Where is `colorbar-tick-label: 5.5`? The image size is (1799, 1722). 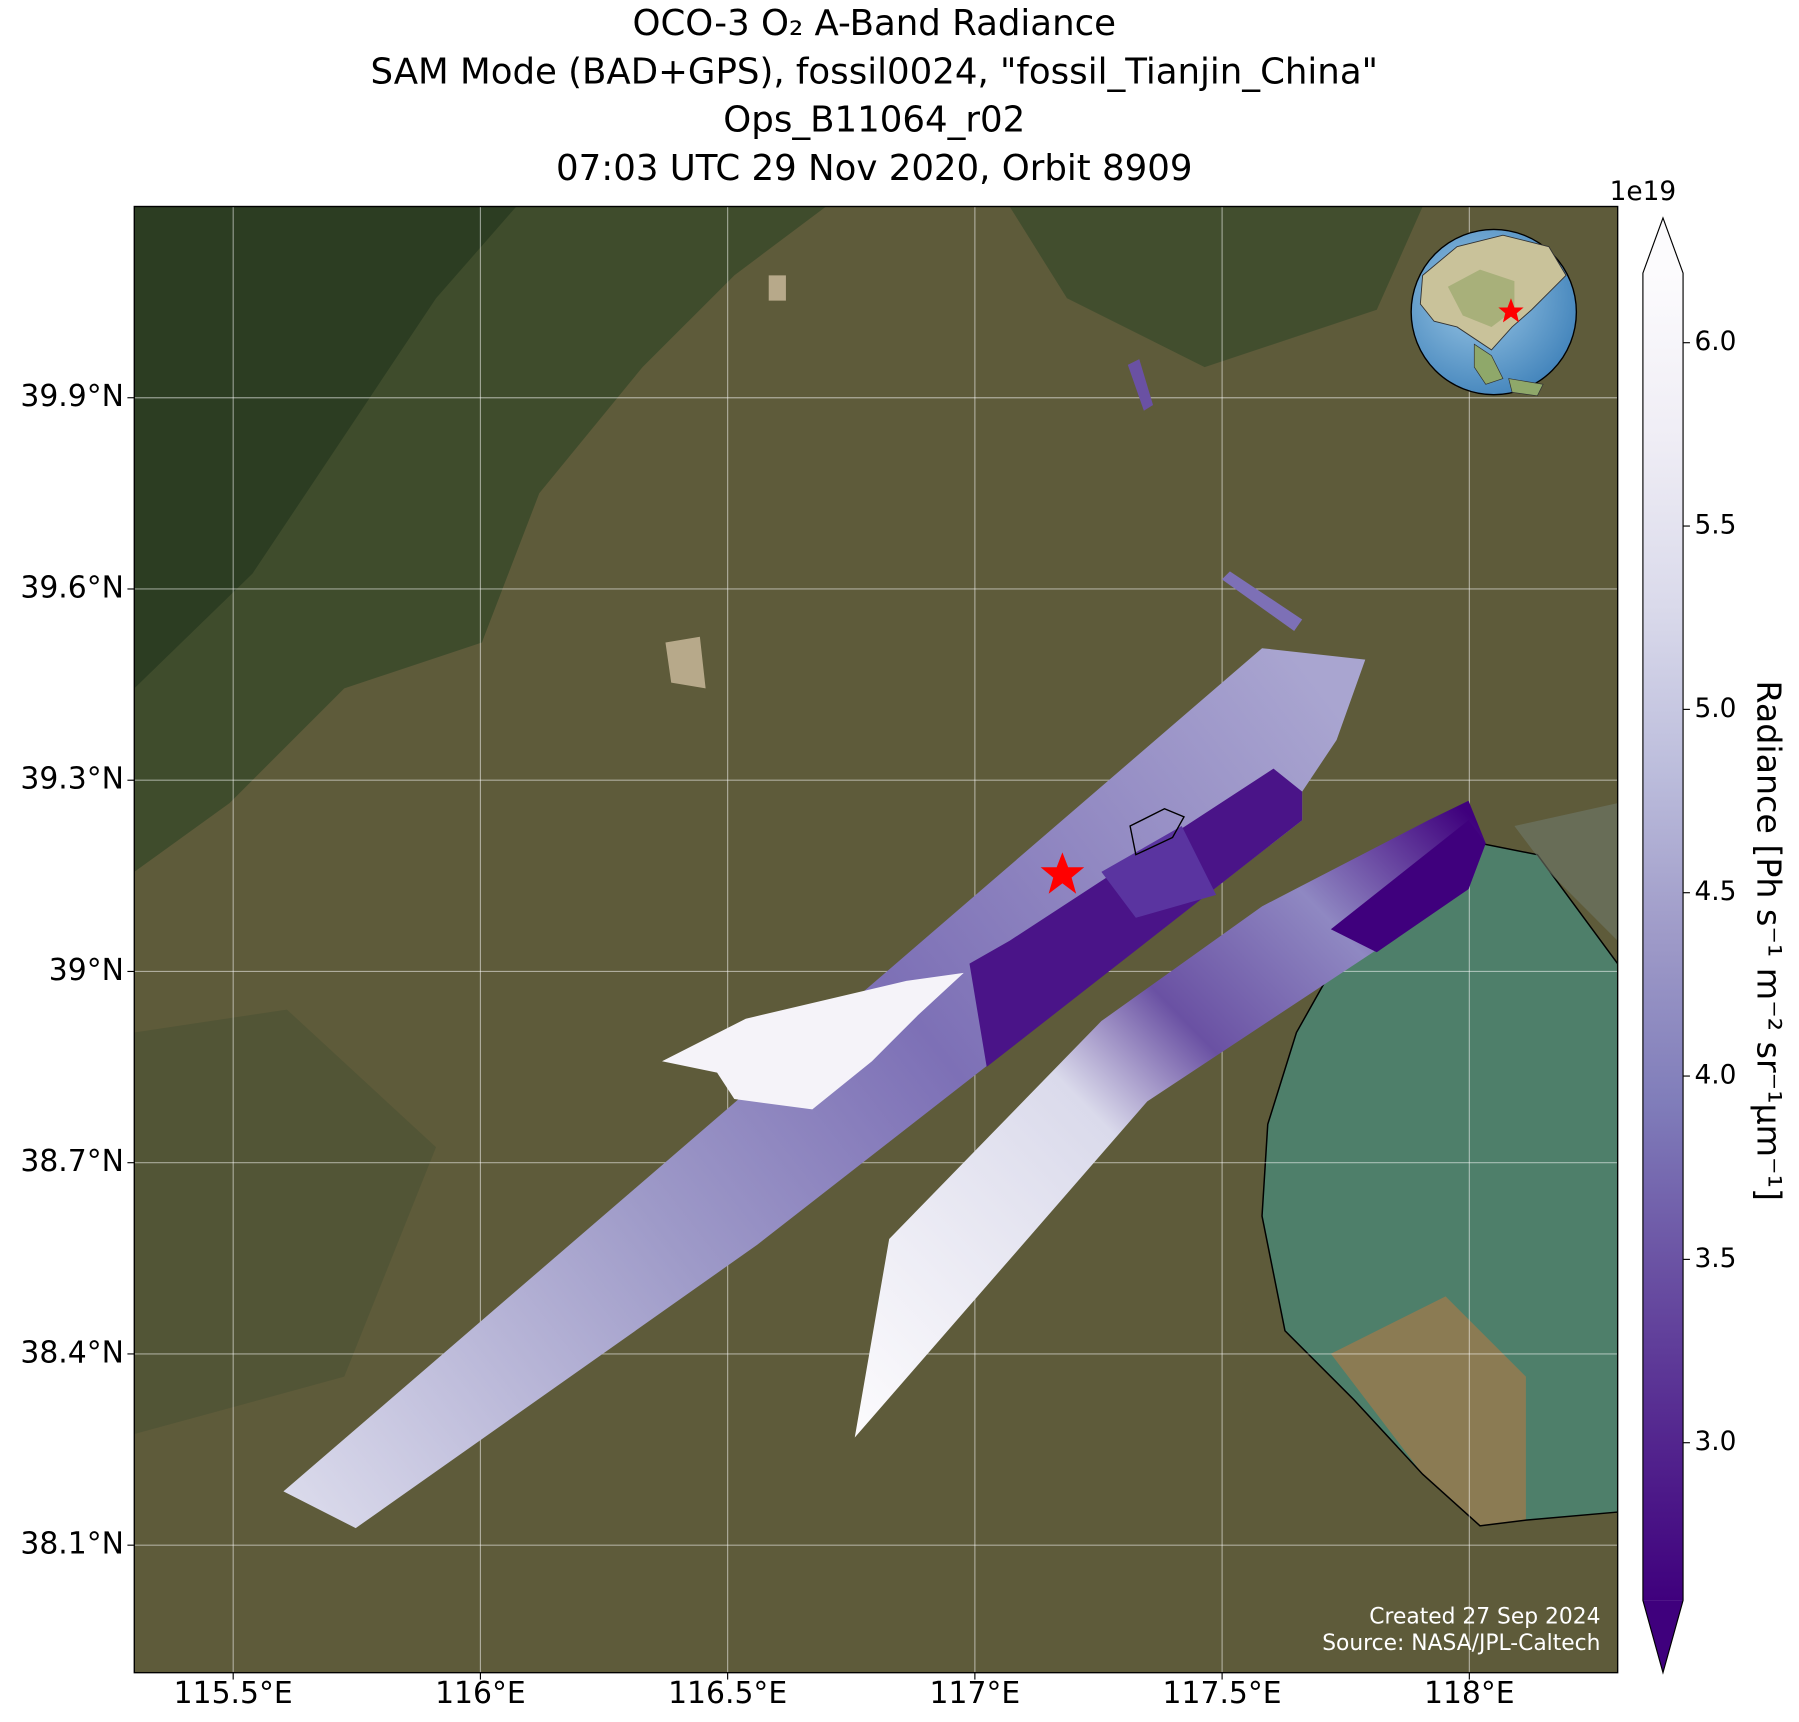 colorbar-tick-label: 5.5 is located at coordinates (1716, 526).